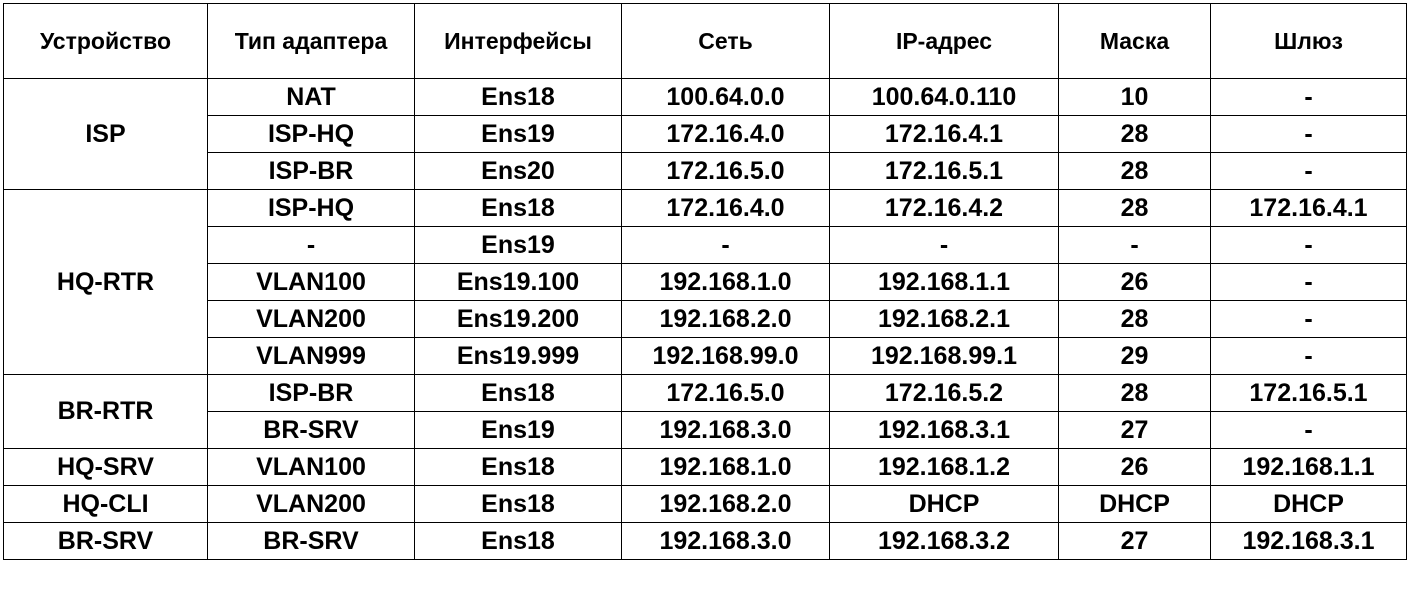 This screenshot has height=589, width=1409. Describe the element at coordinates (1134, 97) in the screenshot. I see `mask-cell: 10` at that location.